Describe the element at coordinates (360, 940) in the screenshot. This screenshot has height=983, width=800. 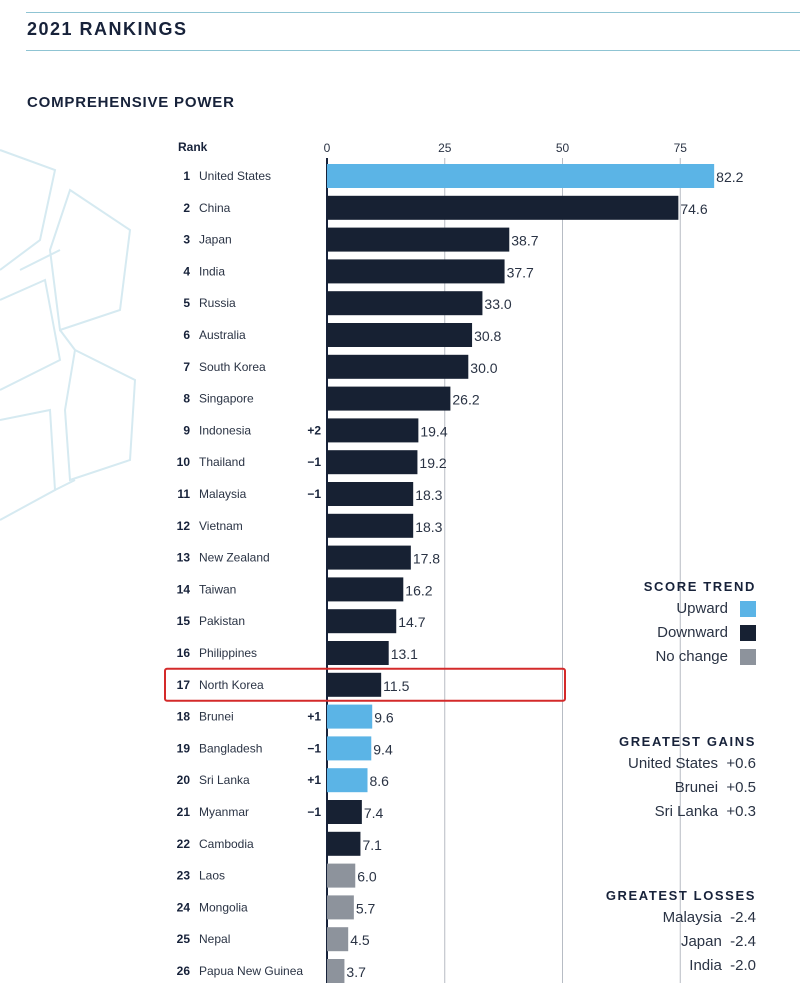
I see `value-label: 4.5` at that location.